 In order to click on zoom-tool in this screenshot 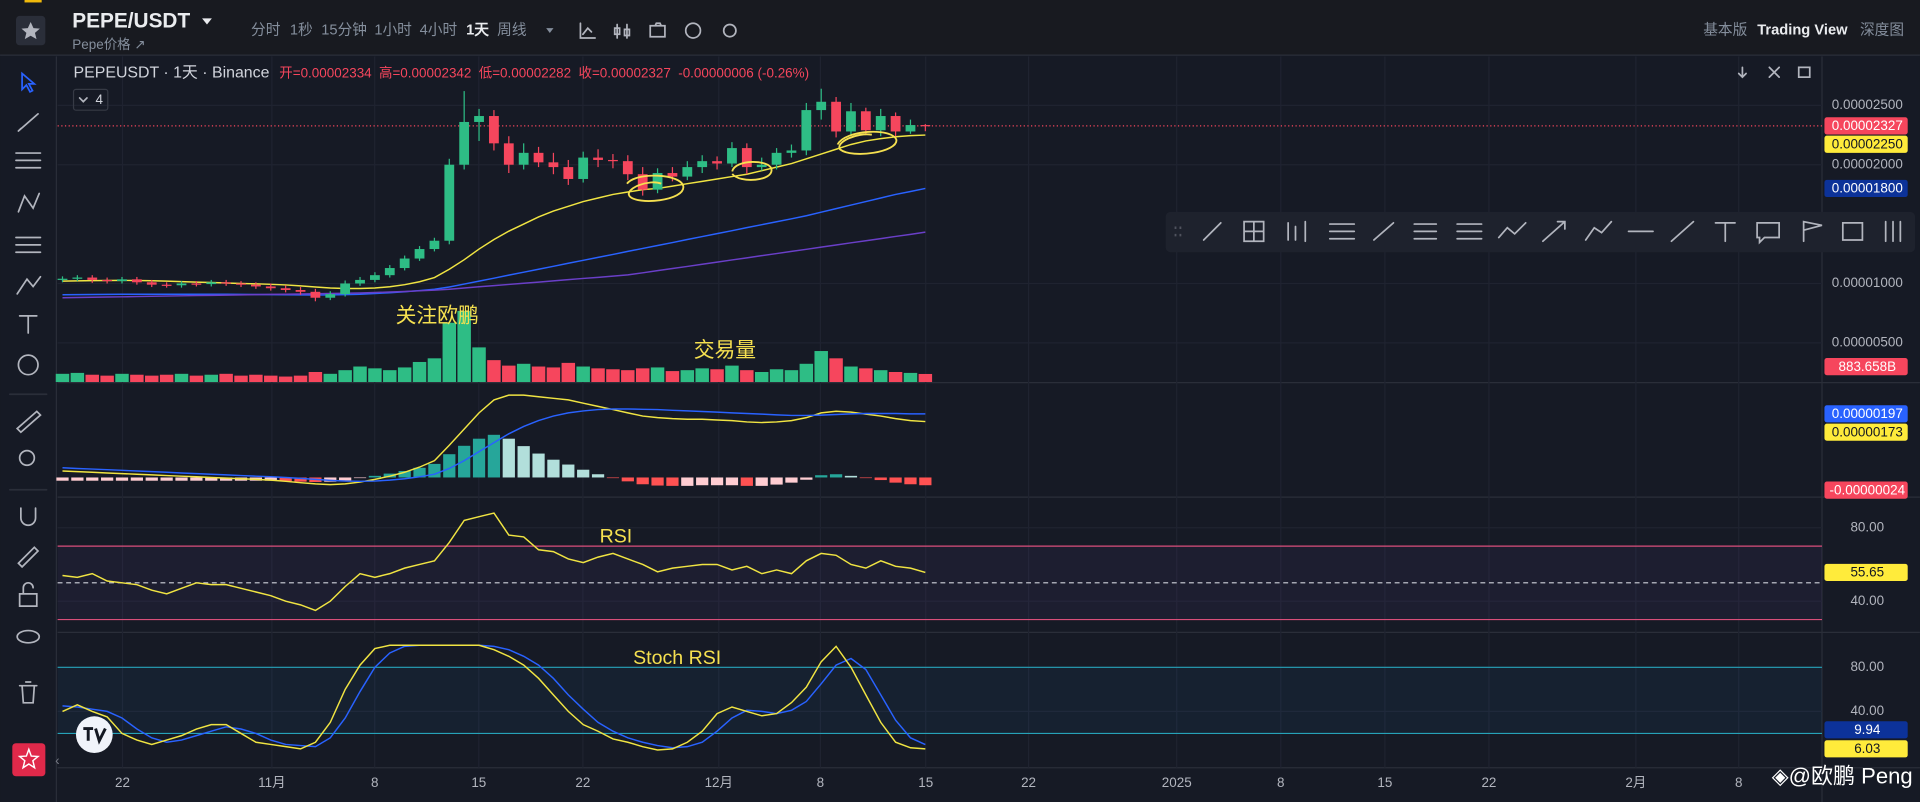, I will do `click(27, 458)`.